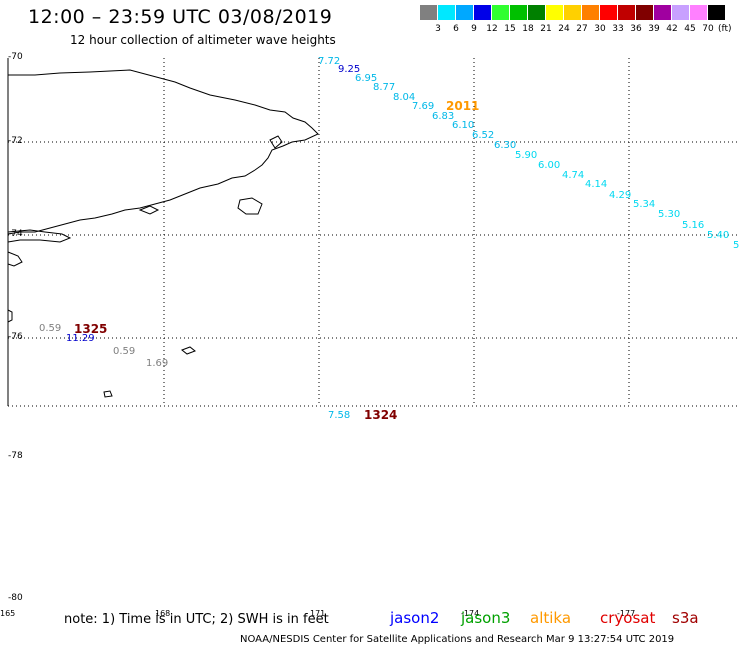  Describe the element at coordinates (384, 87) in the screenshot. I see `wave-reading: 8.77` at that location.